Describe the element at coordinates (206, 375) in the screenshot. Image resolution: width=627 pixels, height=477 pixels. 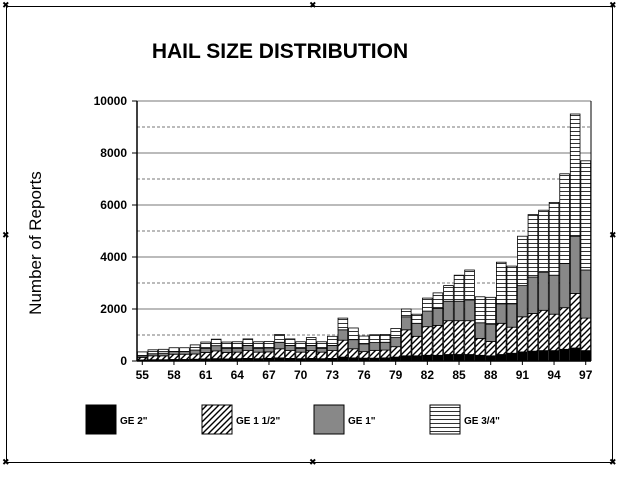
I see `x-tick-label: 61` at that location.